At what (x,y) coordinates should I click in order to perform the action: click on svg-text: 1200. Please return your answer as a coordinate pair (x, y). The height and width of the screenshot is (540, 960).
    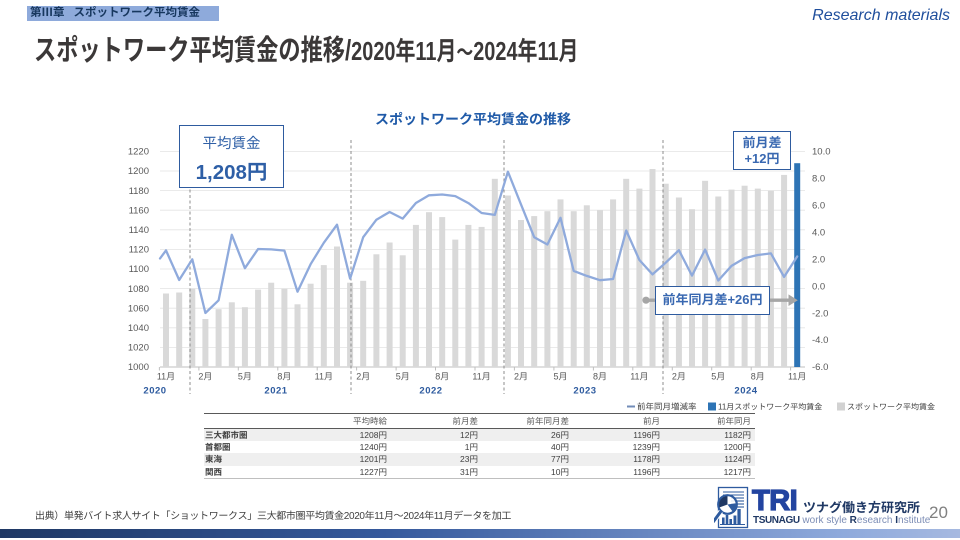
    Looking at the image, I should click on (138, 171).